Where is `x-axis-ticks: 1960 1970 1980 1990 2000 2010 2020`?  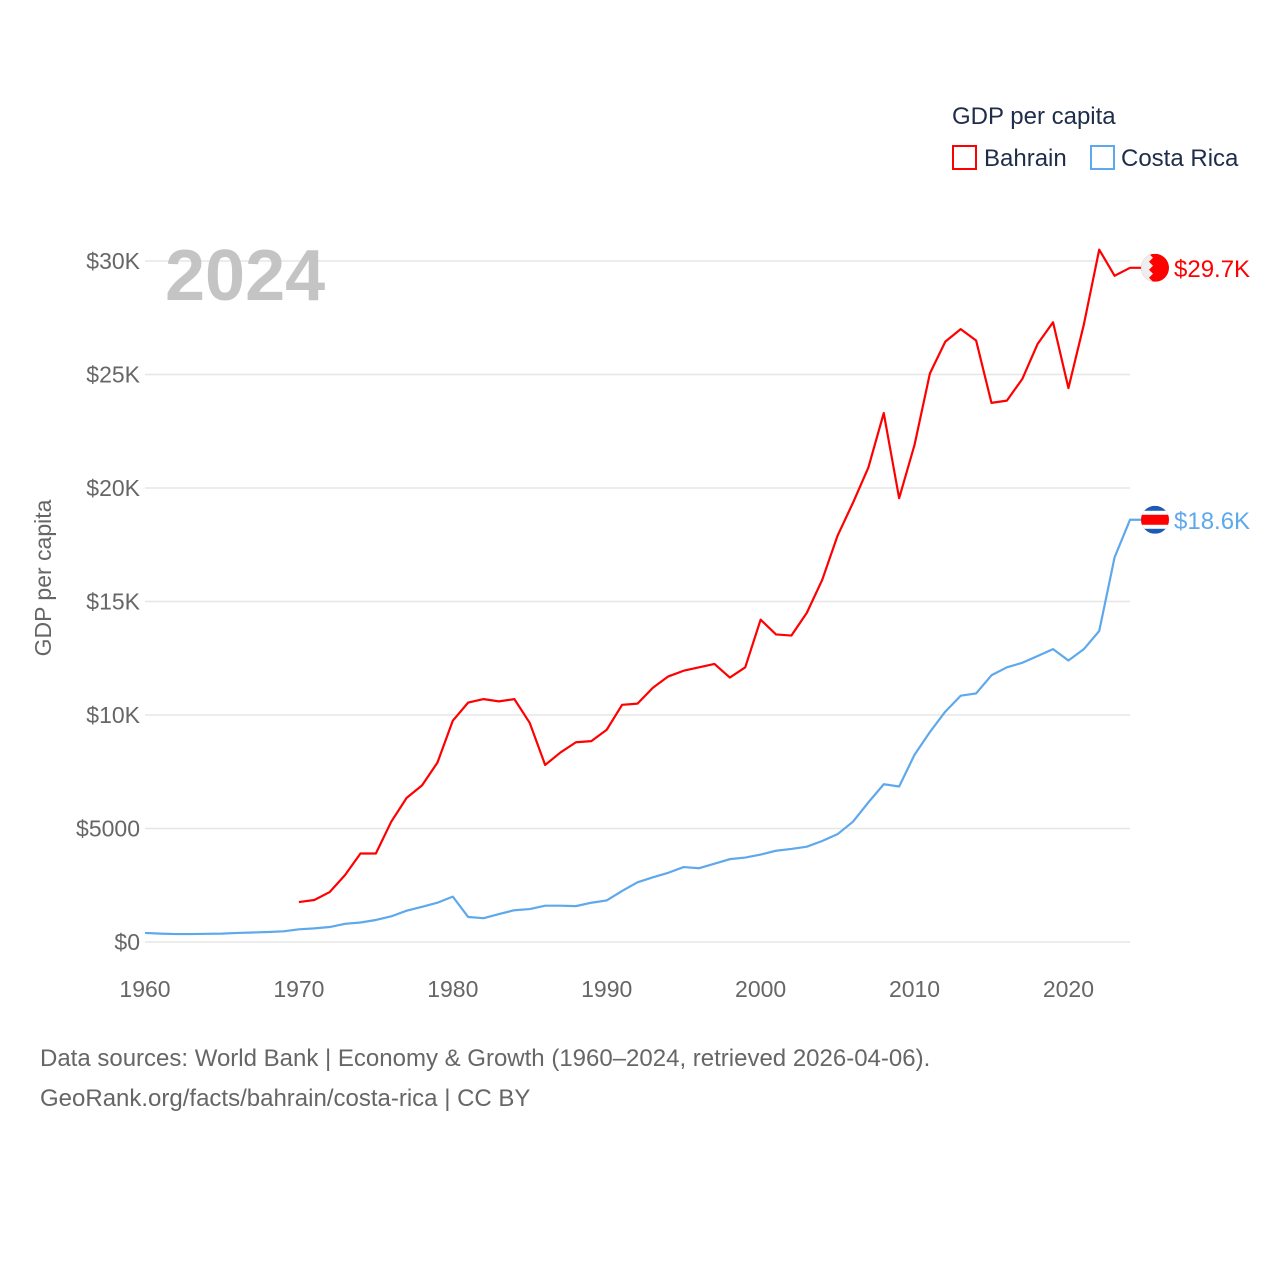
x-axis-ticks: 1960 1970 1980 1990 2000 2010 2020 is located at coordinates (606, 989).